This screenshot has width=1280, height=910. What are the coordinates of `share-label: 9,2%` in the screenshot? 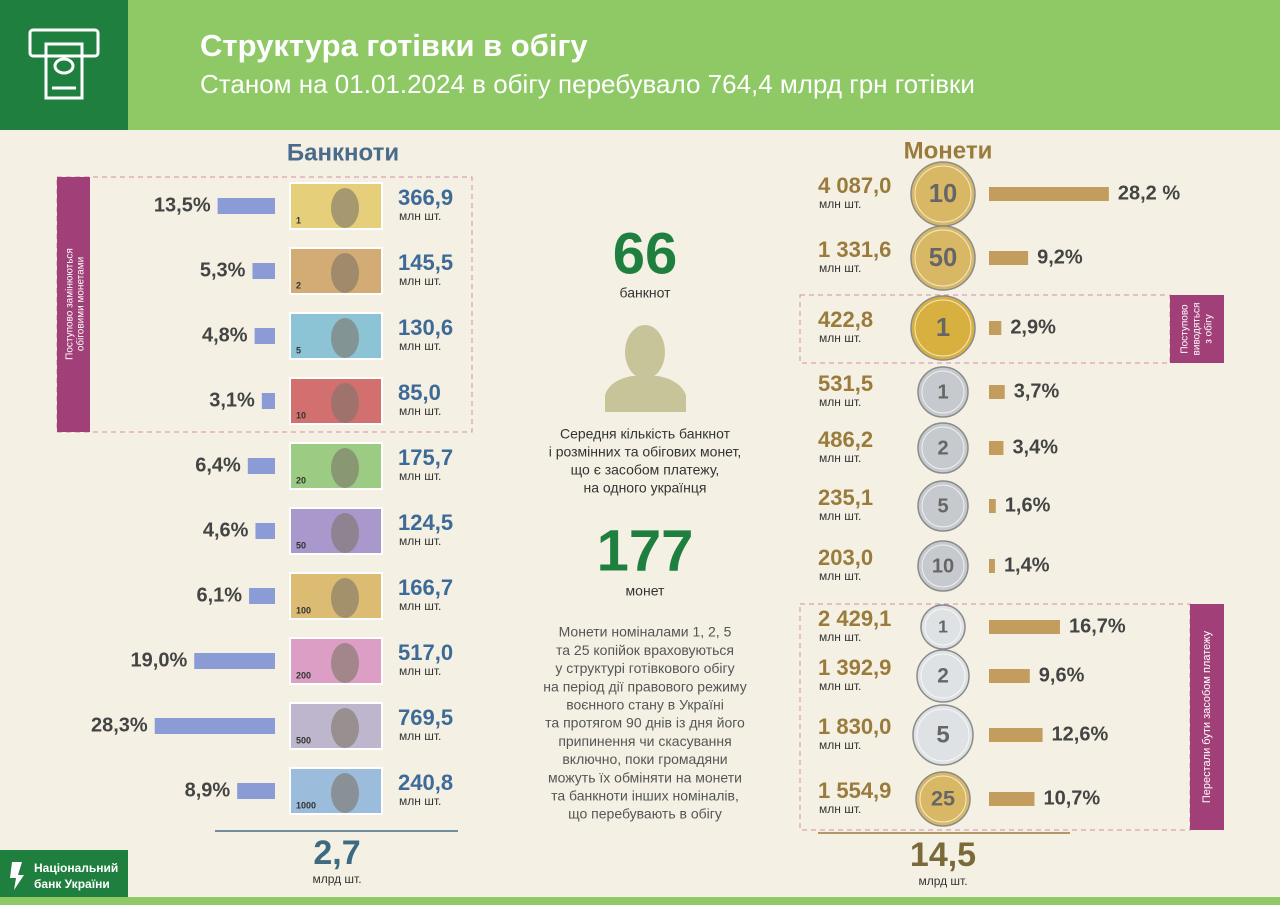 It's located at (1060, 257).